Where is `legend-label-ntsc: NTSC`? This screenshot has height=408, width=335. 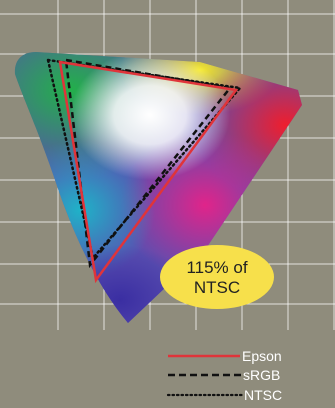
legend-label-ntsc: NTSC is located at coordinates (263, 395).